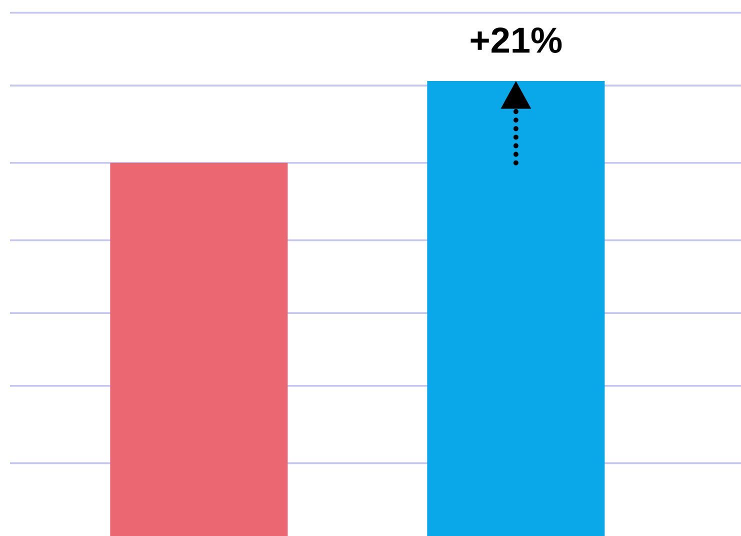 The width and height of the screenshot is (741, 536). I want to click on annotation: +21%, so click(516, 40).